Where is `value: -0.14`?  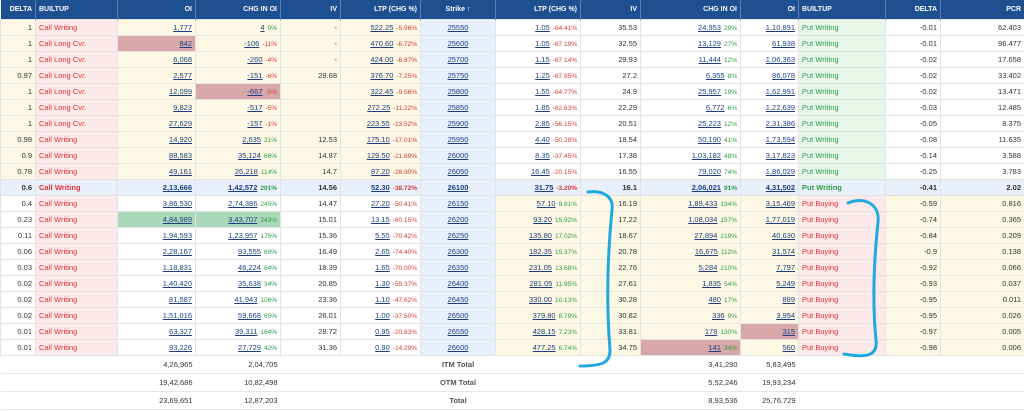
value: -0.14 is located at coordinates (928, 155).